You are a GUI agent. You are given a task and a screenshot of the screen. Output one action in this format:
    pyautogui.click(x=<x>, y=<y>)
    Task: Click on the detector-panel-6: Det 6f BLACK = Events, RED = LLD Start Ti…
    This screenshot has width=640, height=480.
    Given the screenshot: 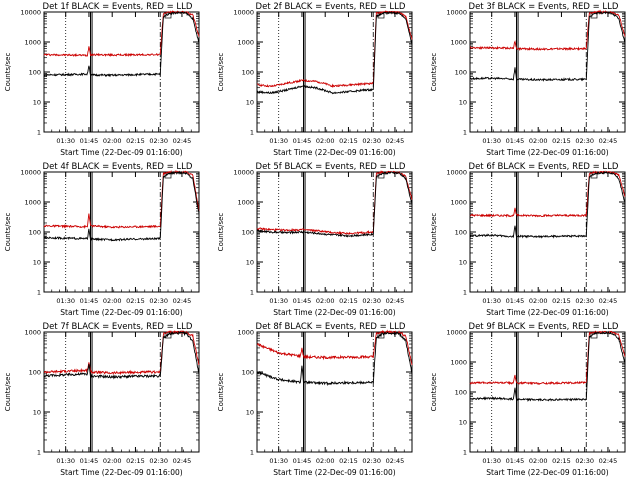 What is the action you would take?
    pyautogui.click(x=528, y=239)
    